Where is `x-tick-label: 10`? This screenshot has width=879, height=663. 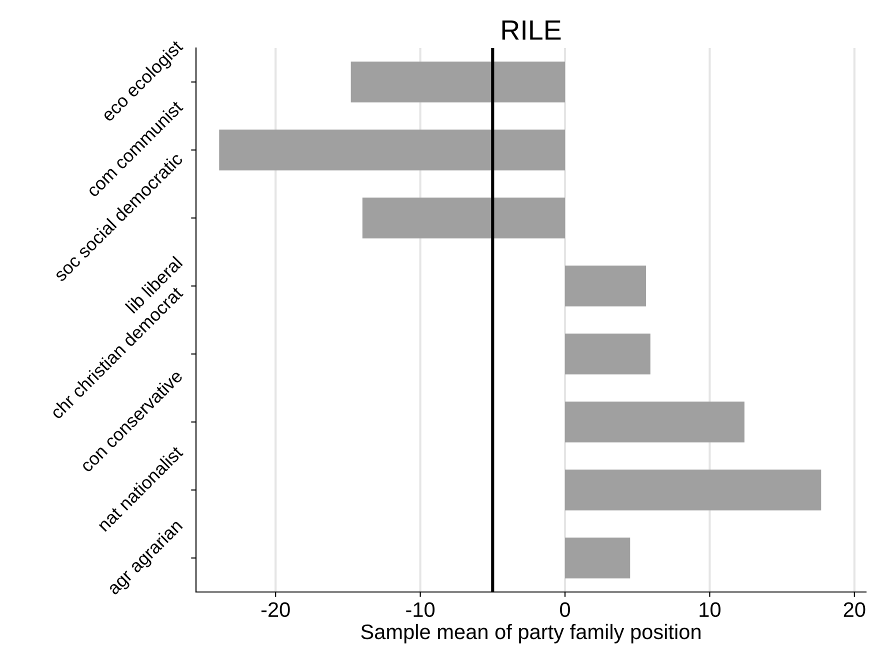 x-tick-label: 10 is located at coordinates (710, 610).